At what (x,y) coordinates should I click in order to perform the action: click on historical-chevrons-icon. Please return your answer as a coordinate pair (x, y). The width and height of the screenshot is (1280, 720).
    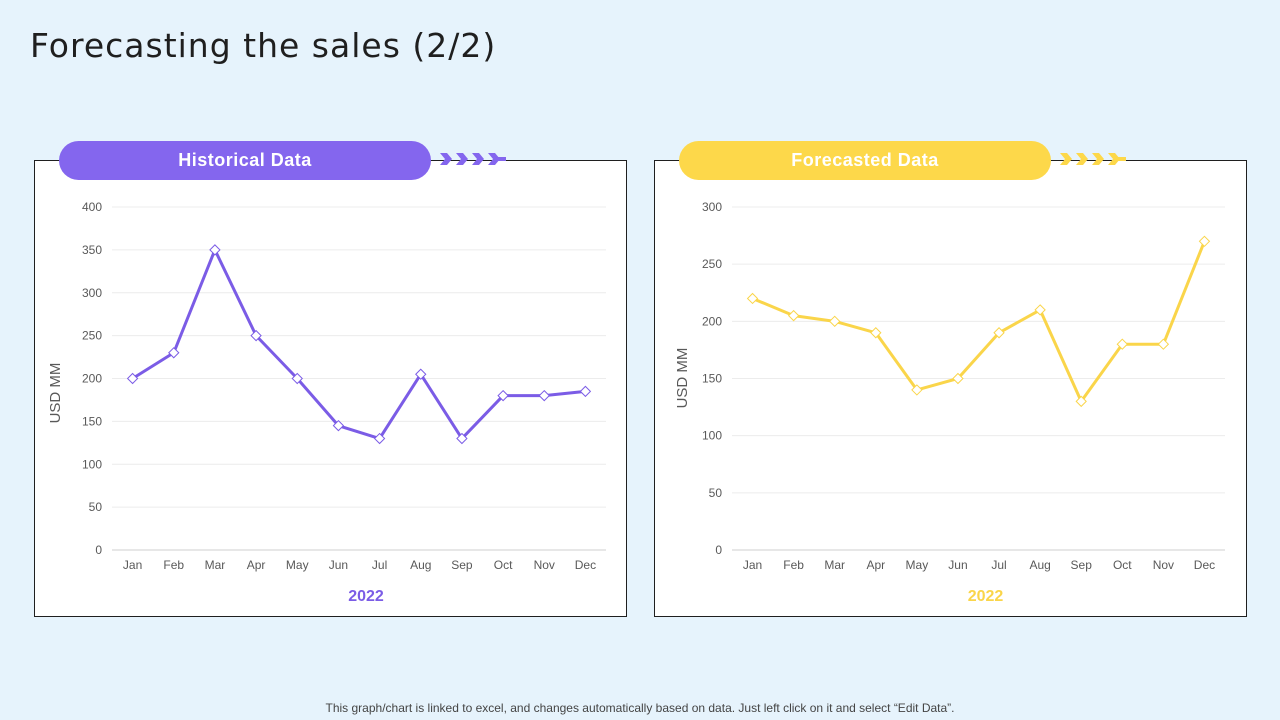
    Looking at the image, I should click on (473, 159).